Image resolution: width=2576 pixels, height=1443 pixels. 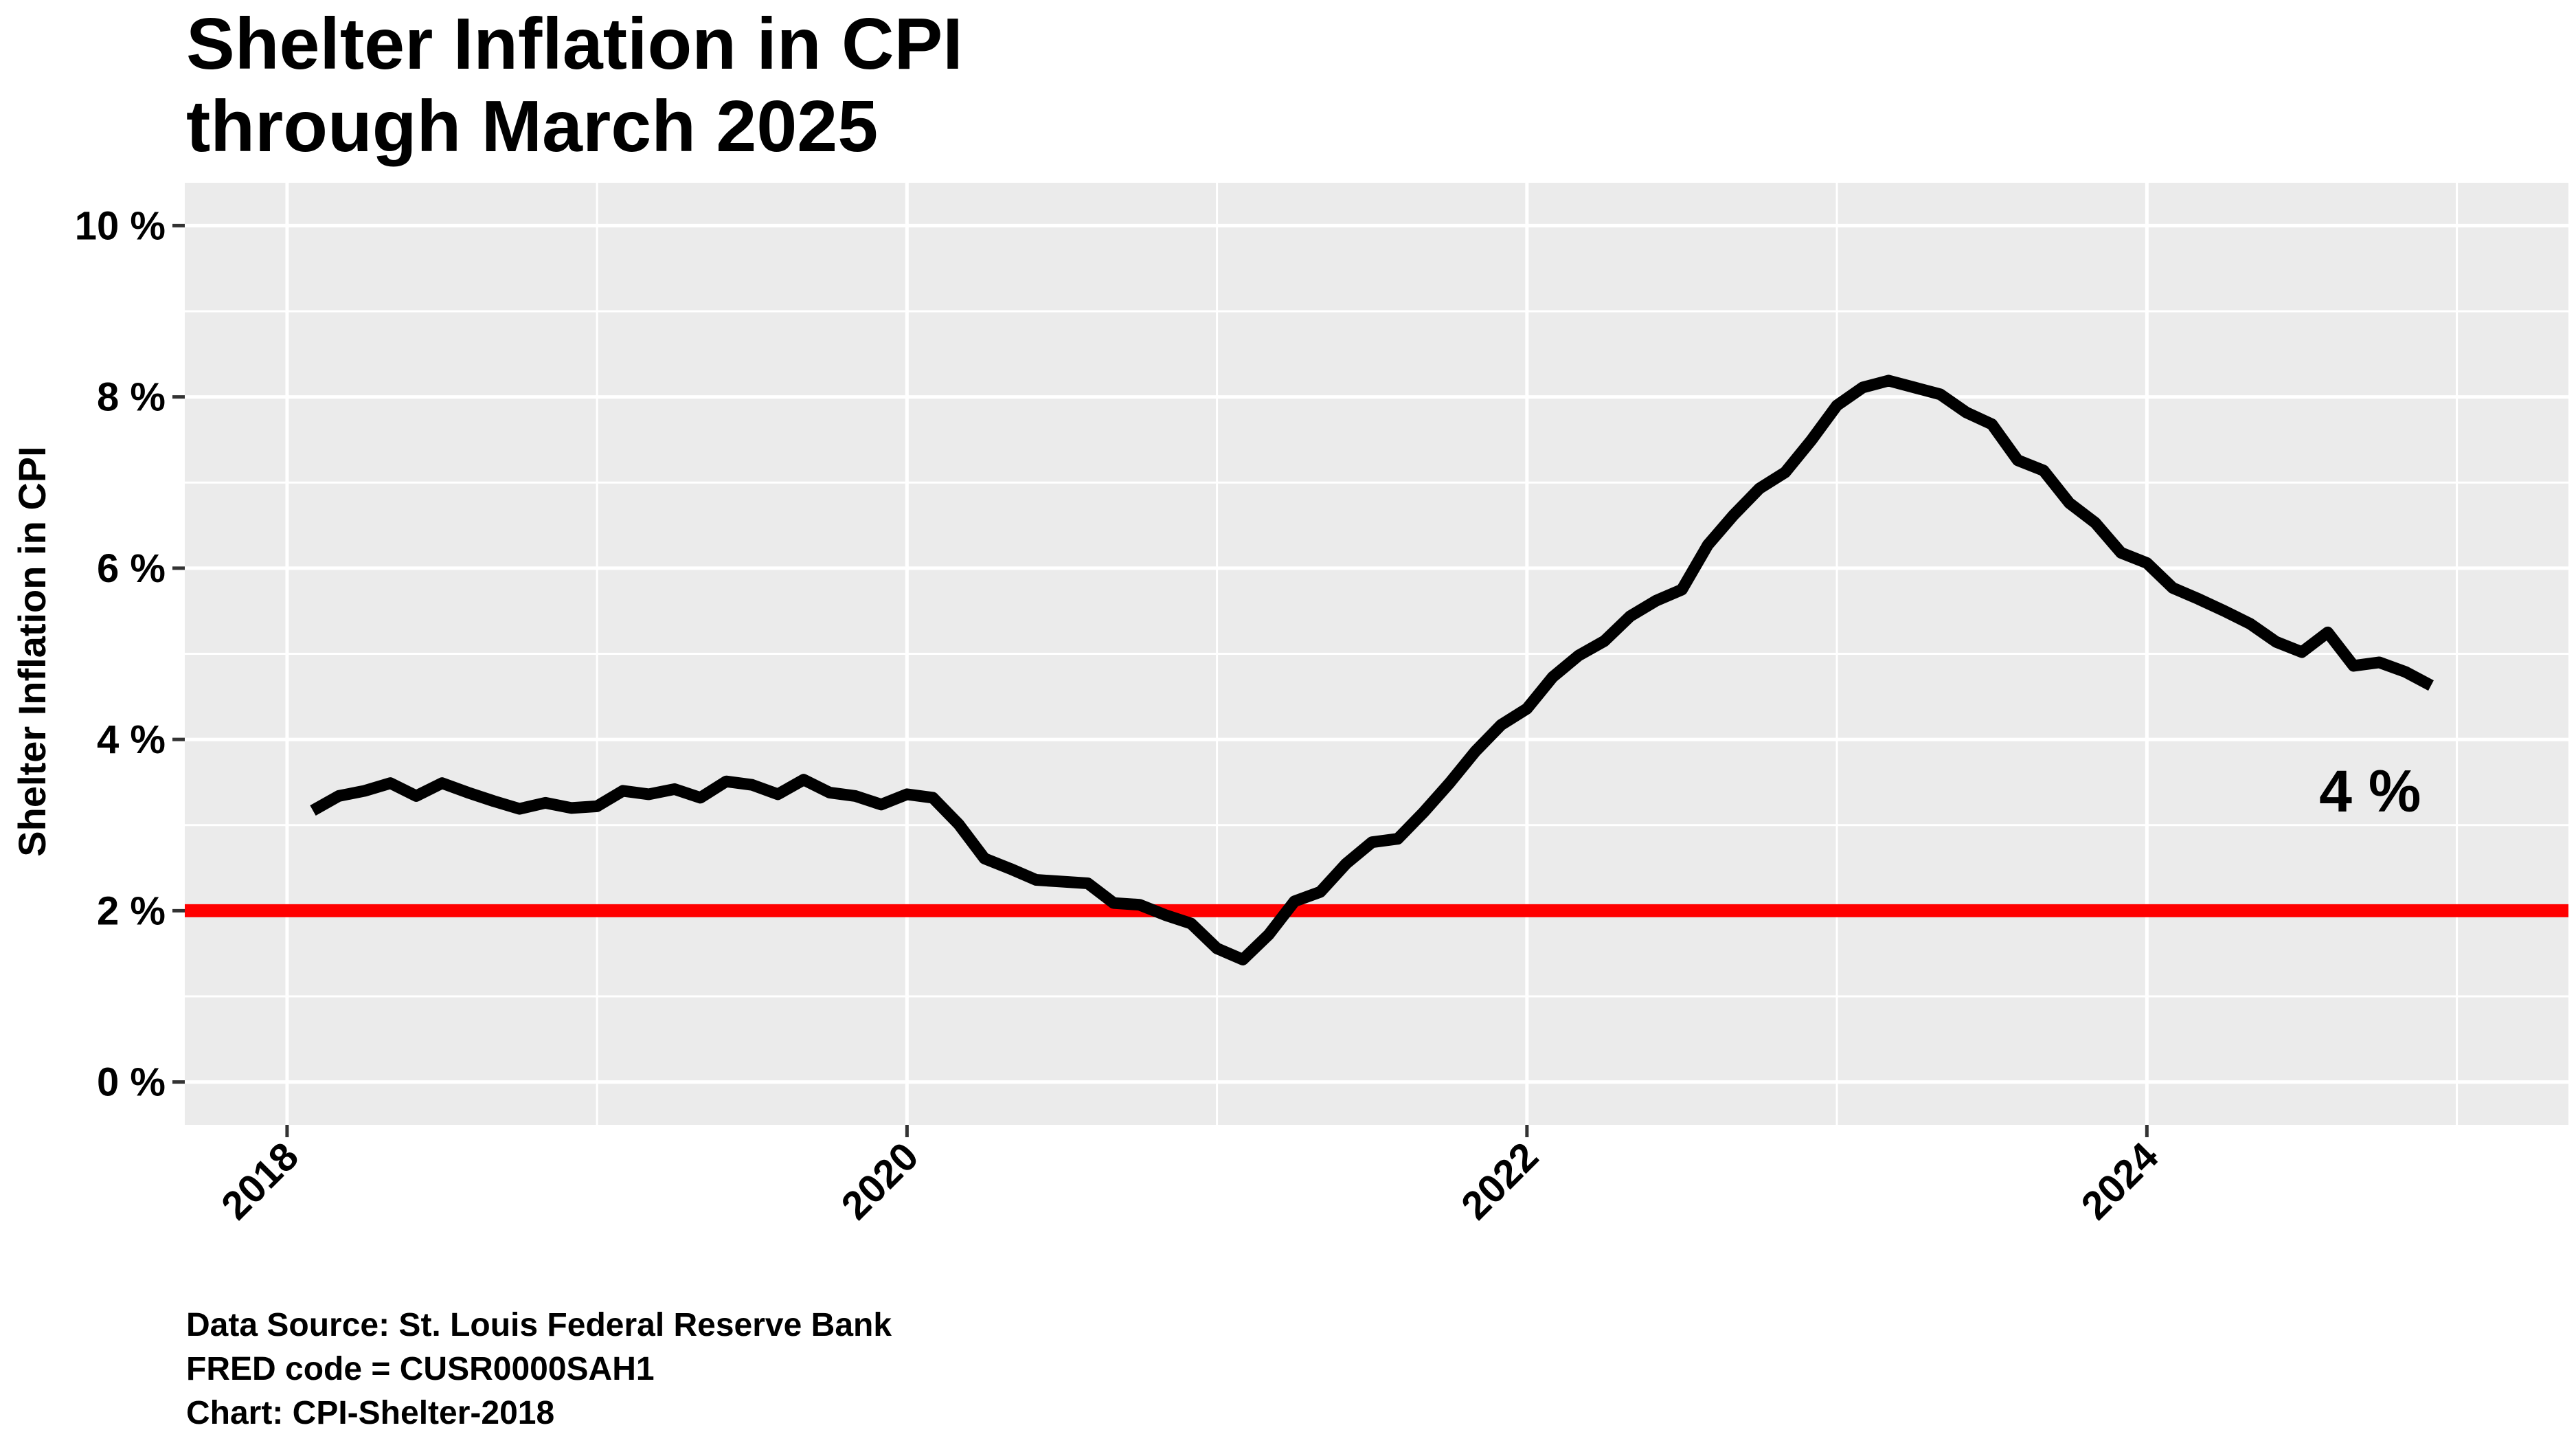 What do you see at coordinates (370, 1413) in the screenshot?
I see `caption-line-3: Chart: CPI-Shelter-2018` at bounding box center [370, 1413].